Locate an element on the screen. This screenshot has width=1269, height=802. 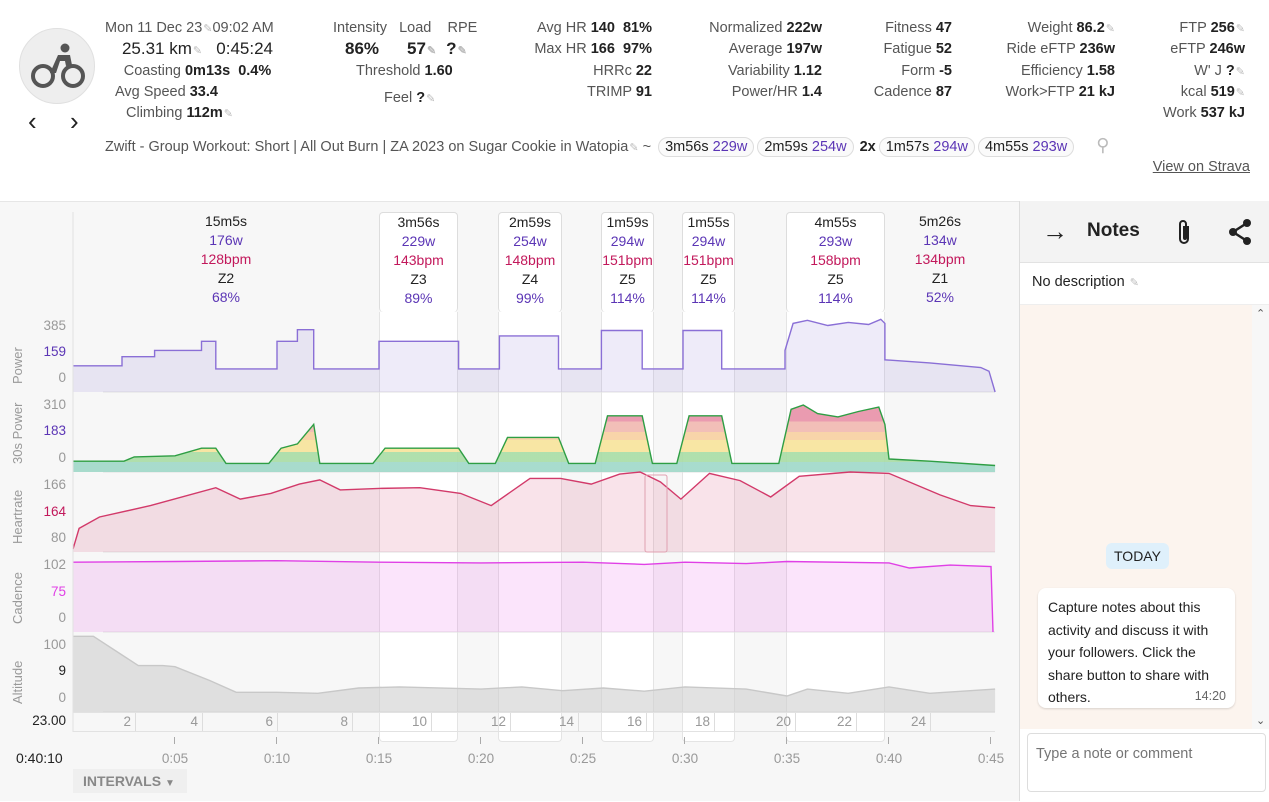
stat-label: Form is located at coordinates (918, 70).